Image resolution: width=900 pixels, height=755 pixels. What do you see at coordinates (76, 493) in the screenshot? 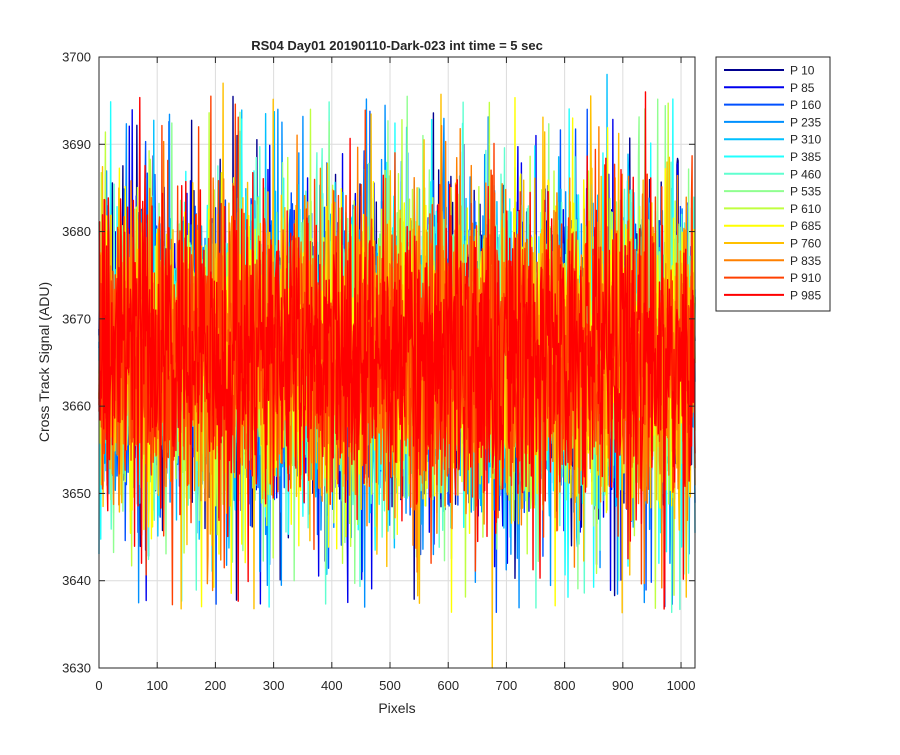
I see `y-tick-label: 3650` at bounding box center [76, 493].